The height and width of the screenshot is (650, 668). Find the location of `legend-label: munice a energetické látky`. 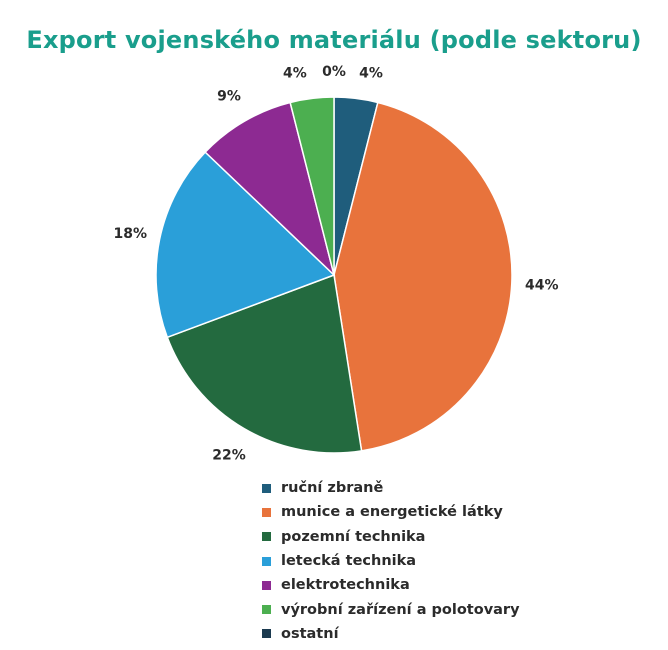

legend-label: munice a energetické látky is located at coordinates (392, 512).